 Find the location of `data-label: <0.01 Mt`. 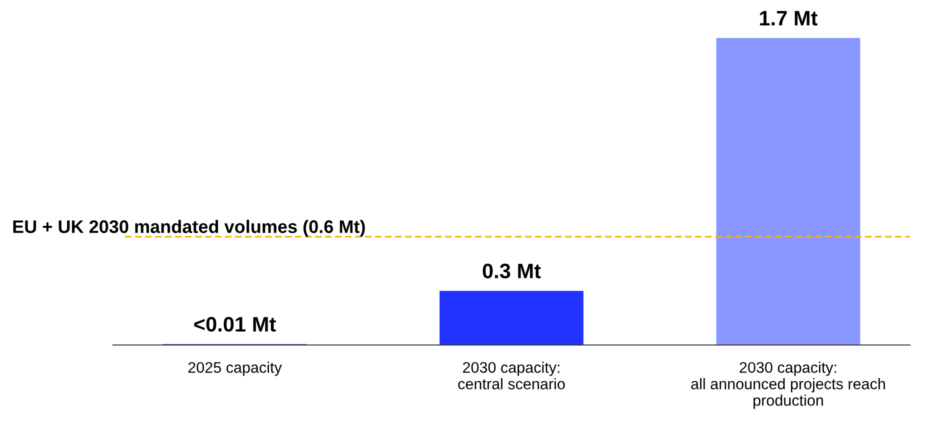

data-label: <0.01 Mt is located at coordinates (235, 324).